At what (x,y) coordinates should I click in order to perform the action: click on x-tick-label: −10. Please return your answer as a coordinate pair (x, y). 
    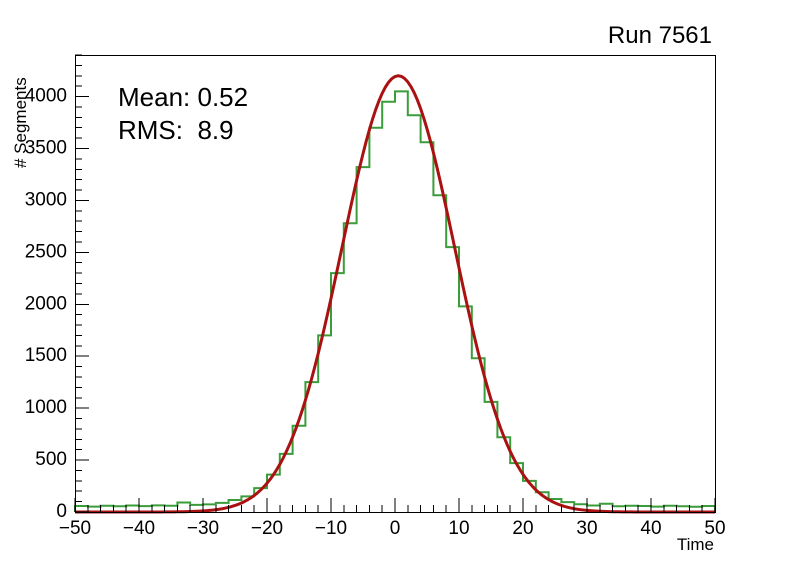
    Looking at the image, I should click on (331, 528).